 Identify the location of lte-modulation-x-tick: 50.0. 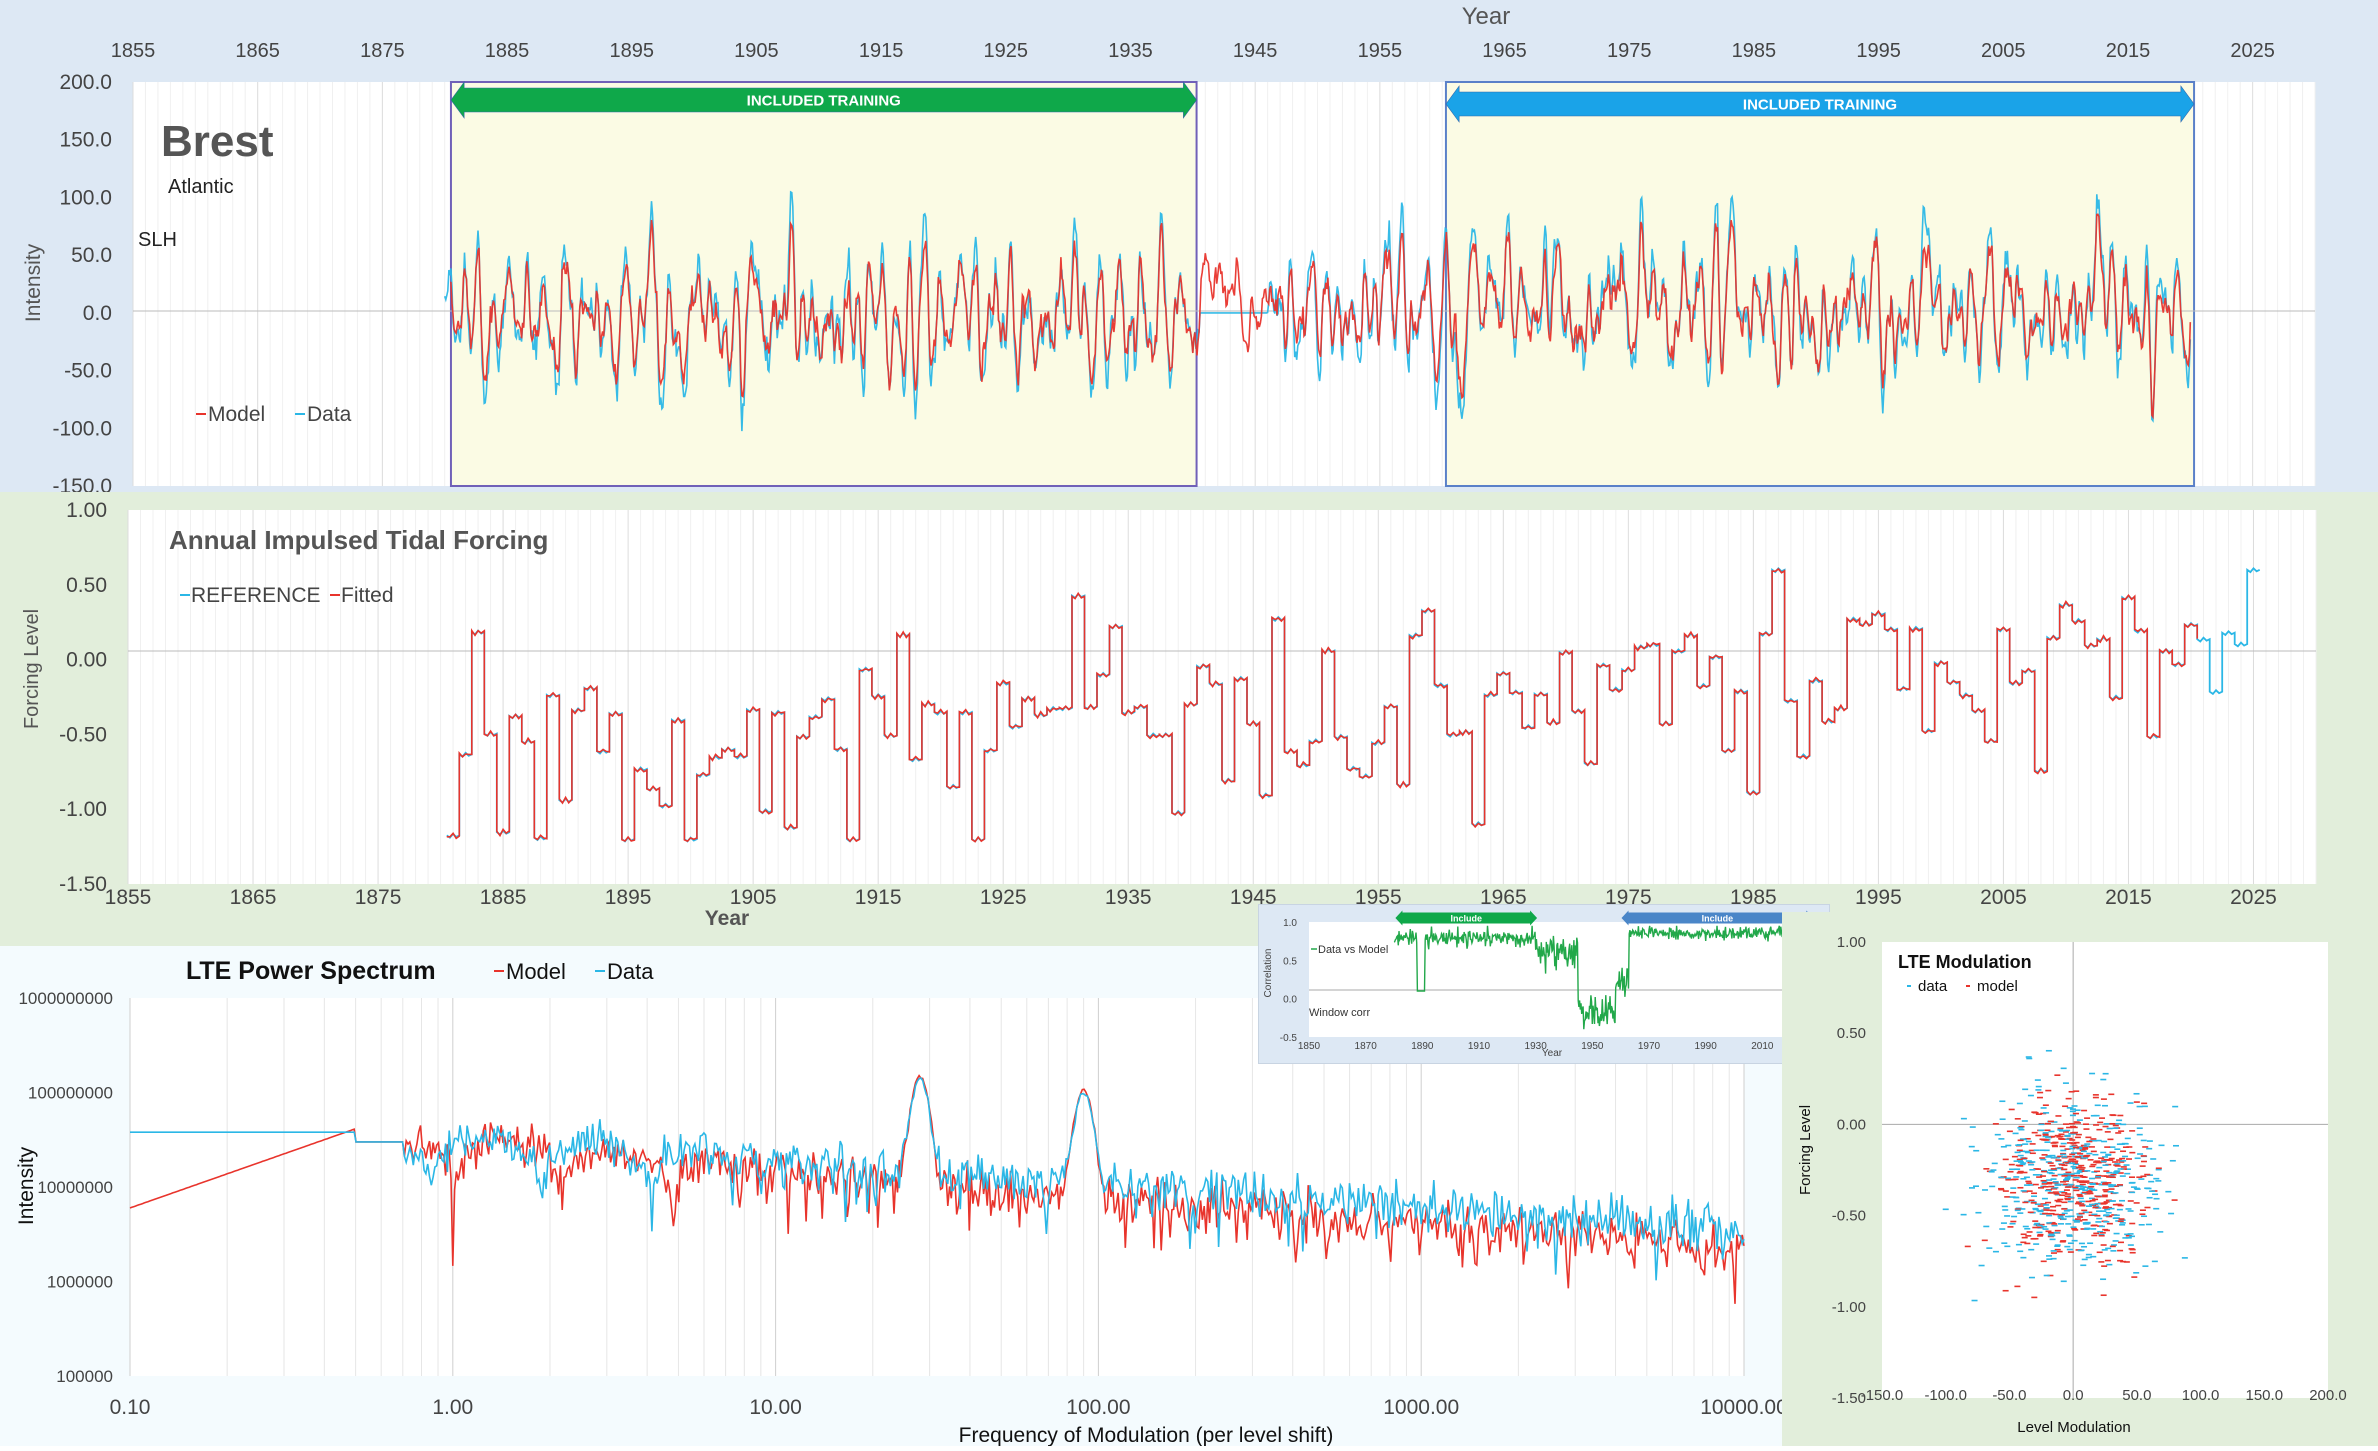
(2136, 1395).